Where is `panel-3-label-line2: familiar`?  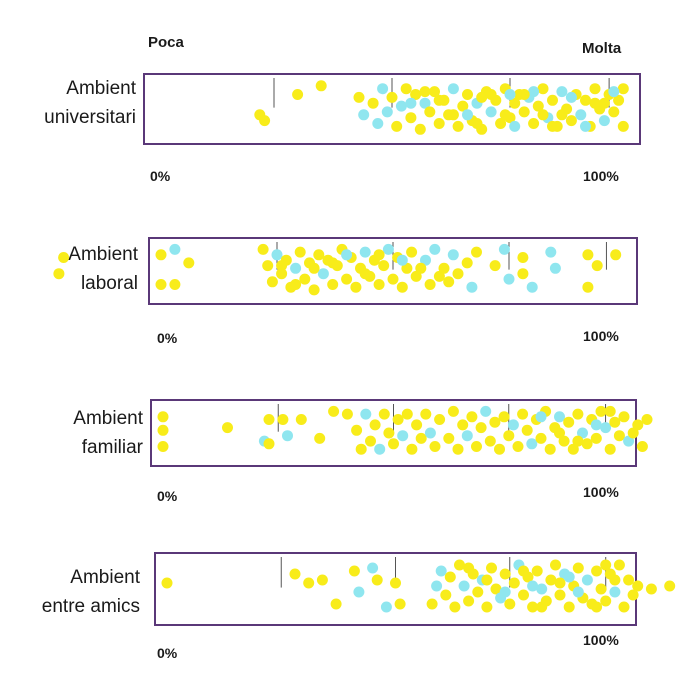 panel-3-label-line2: familiar is located at coordinates (112, 448).